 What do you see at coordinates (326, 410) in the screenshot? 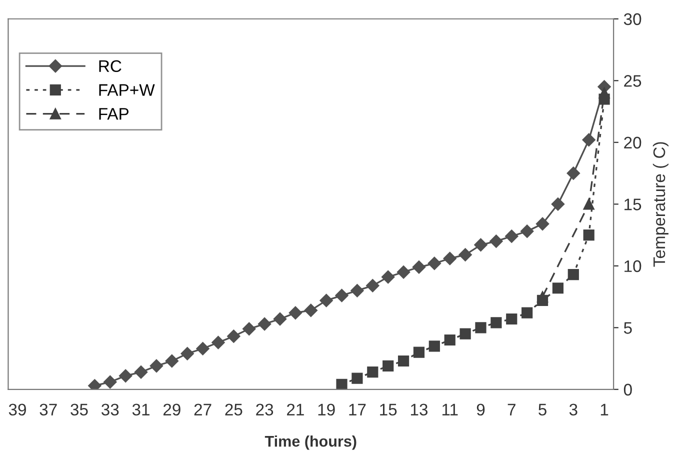
I see `x-tick-label: 19` at bounding box center [326, 410].